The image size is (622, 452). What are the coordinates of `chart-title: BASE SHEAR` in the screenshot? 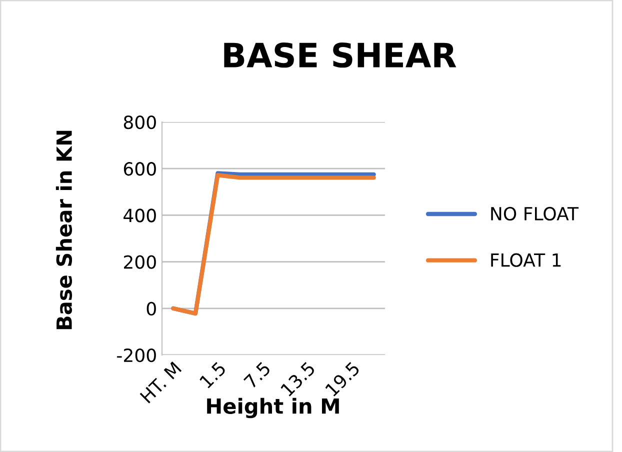 It's located at (340, 55).